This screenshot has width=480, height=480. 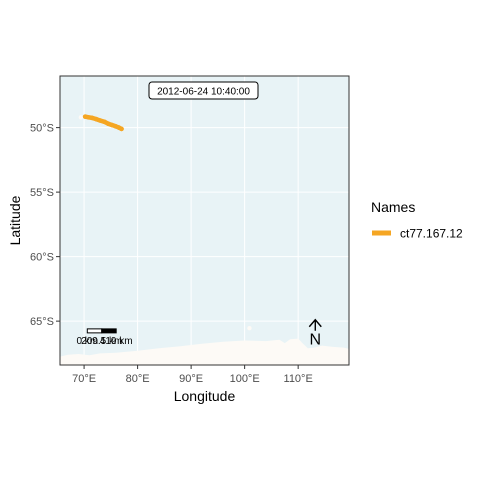 I want to click on y-tick-label: 60°S, so click(x=42, y=258).